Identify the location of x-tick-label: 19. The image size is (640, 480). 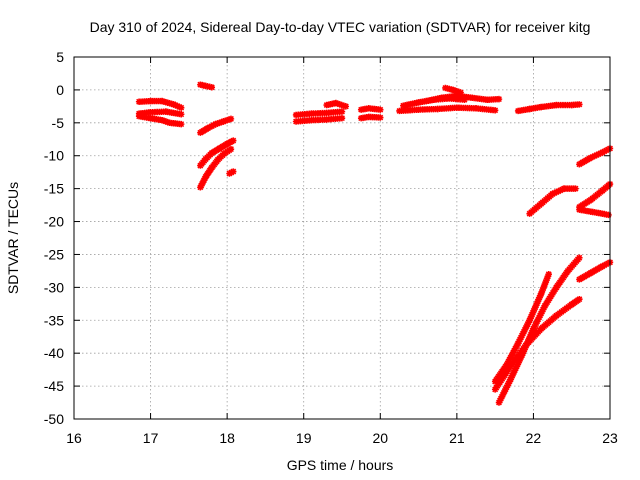
(304, 438).